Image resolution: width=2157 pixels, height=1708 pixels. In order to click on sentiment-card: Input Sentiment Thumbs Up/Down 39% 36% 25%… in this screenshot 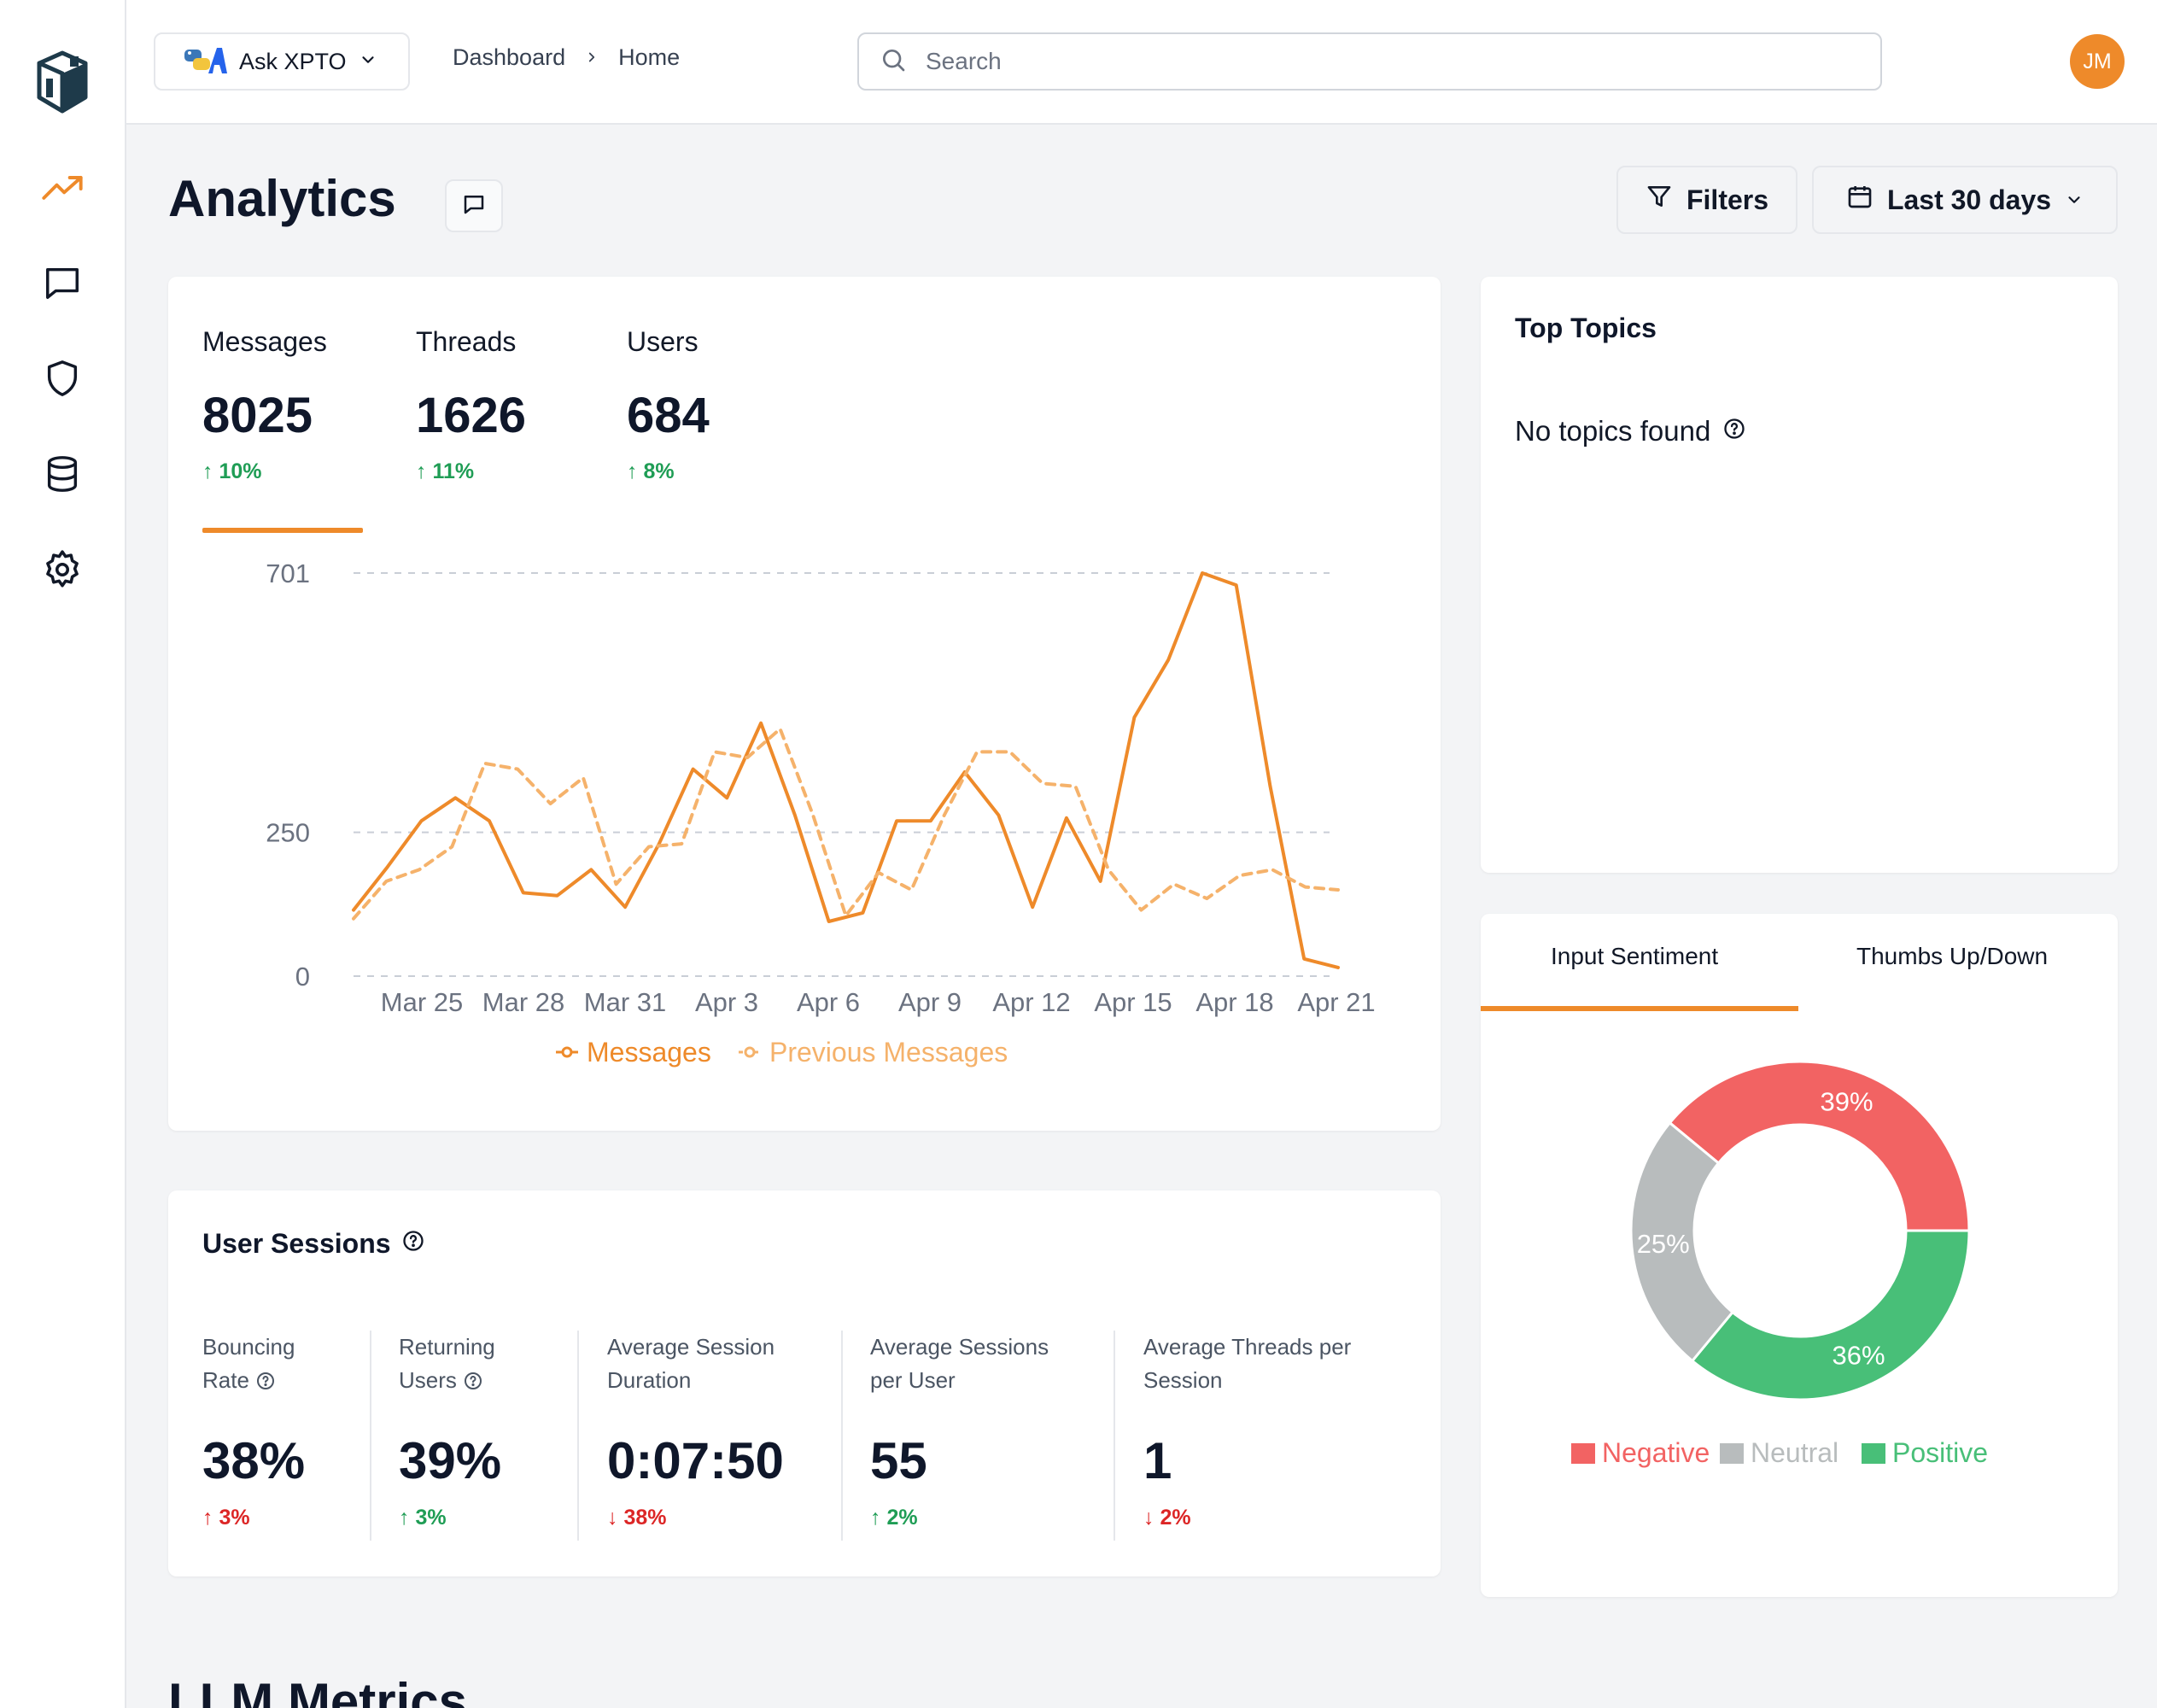, I will do `click(1799, 1255)`.